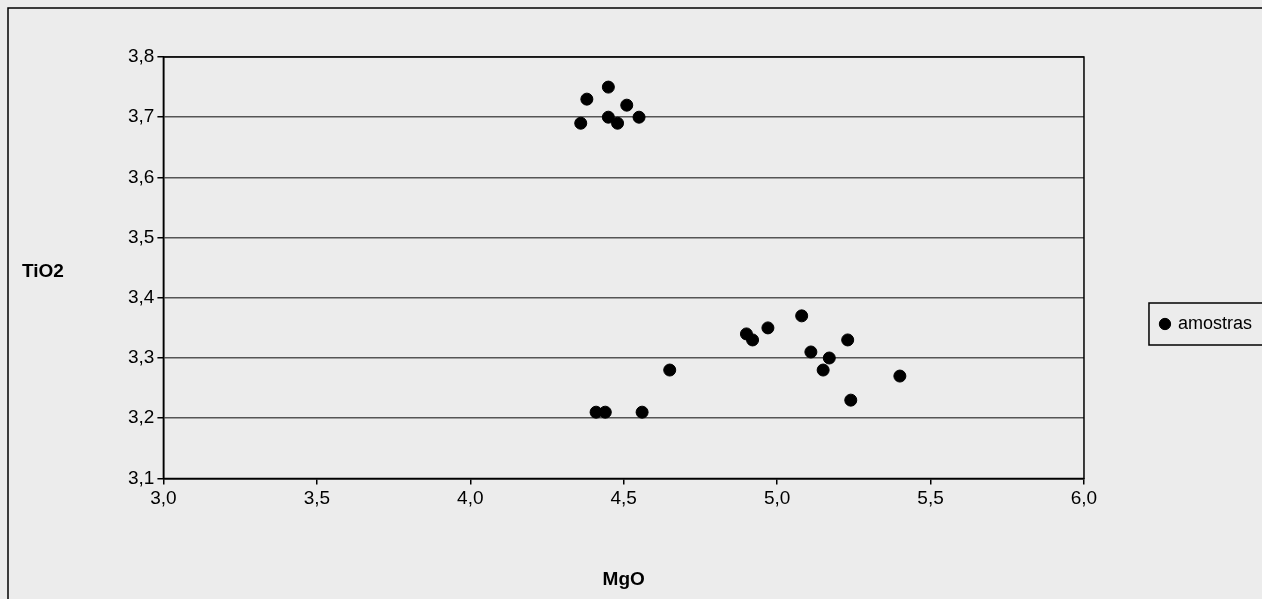  I want to click on x-tick-label: 5,5, so click(930, 498).